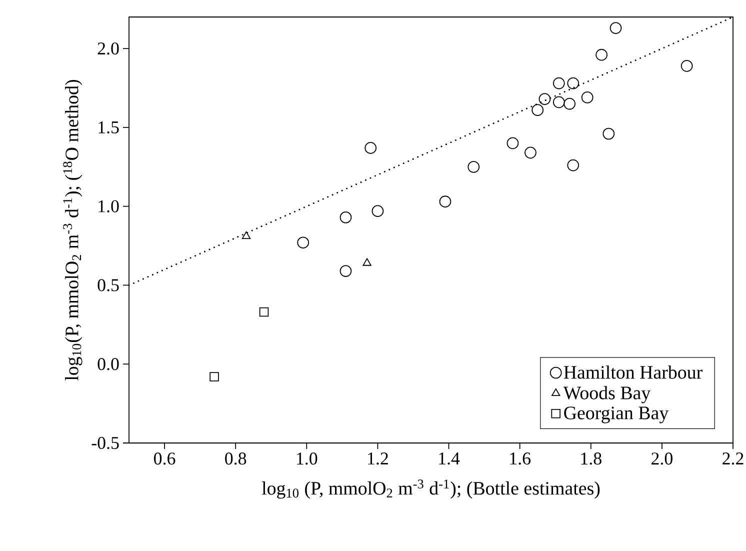 The width and height of the screenshot is (746, 551). I want to click on y-tick-label: 1.0, so click(108, 206).